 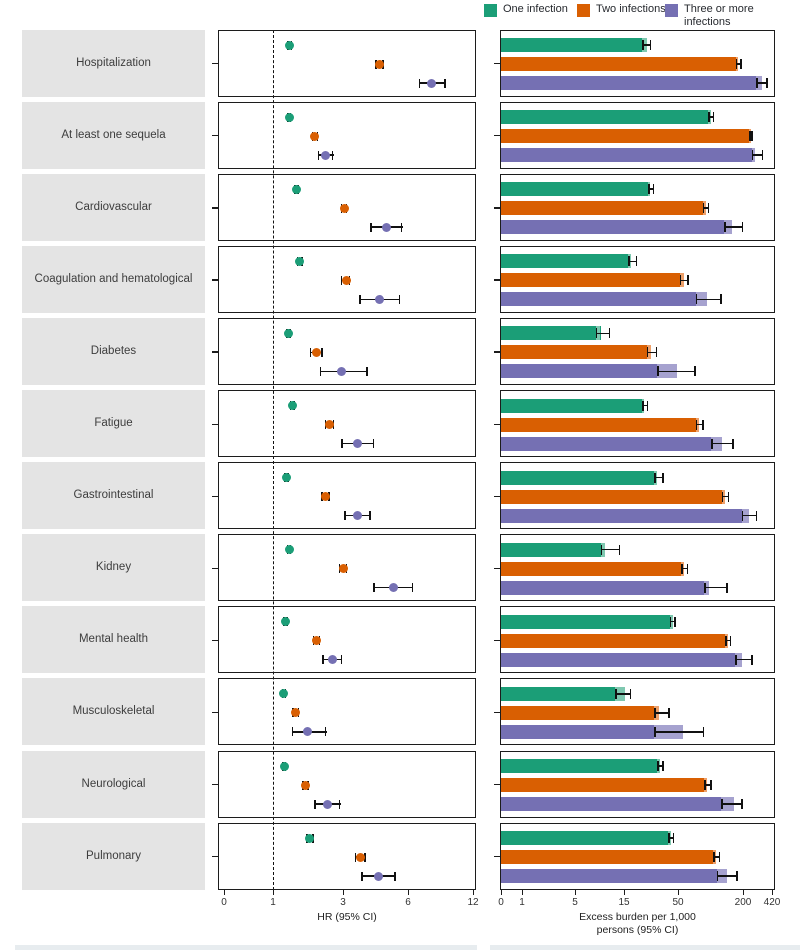 What do you see at coordinates (535, 9) in the screenshot?
I see `legend-label: One infection` at bounding box center [535, 9].